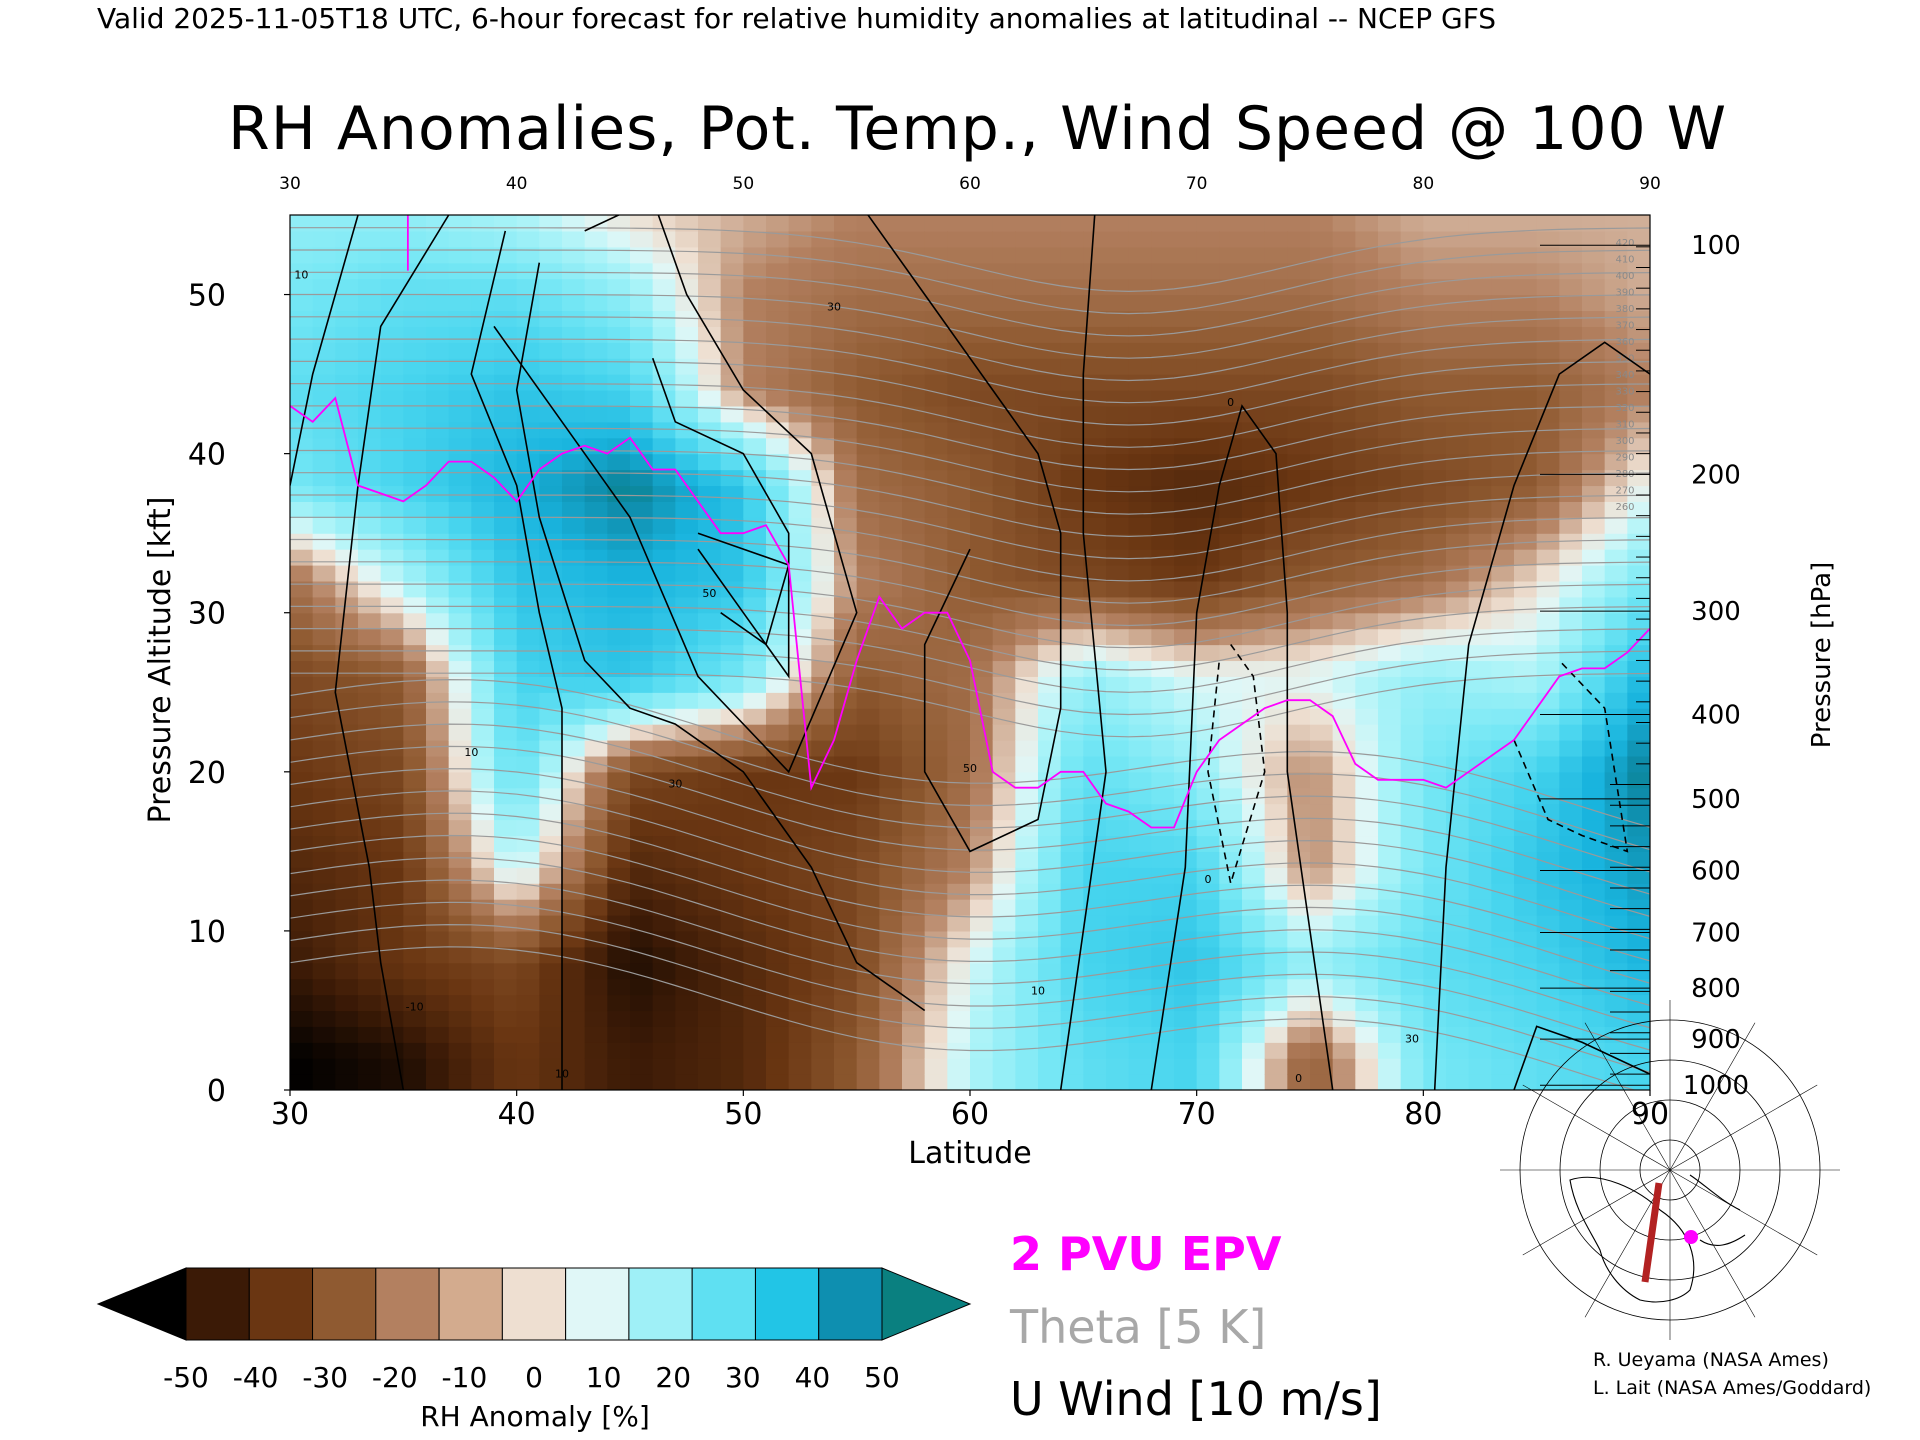 The width and height of the screenshot is (1920, 1440). Describe the element at coordinates (850, 1304) in the screenshot. I see `colorbar-swatch` at that location.